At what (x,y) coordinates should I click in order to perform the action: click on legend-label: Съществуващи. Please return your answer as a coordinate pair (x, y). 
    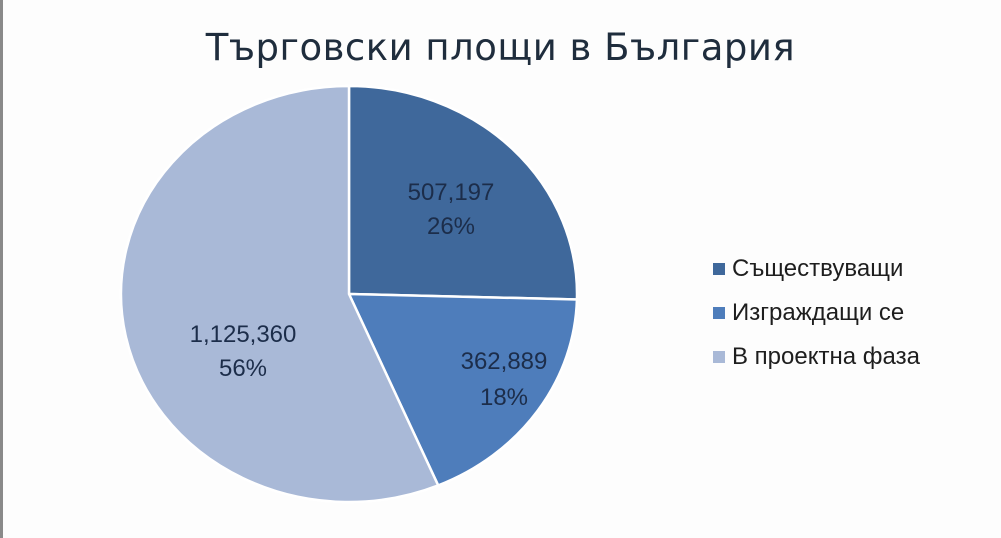
    Looking at the image, I should click on (818, 268).